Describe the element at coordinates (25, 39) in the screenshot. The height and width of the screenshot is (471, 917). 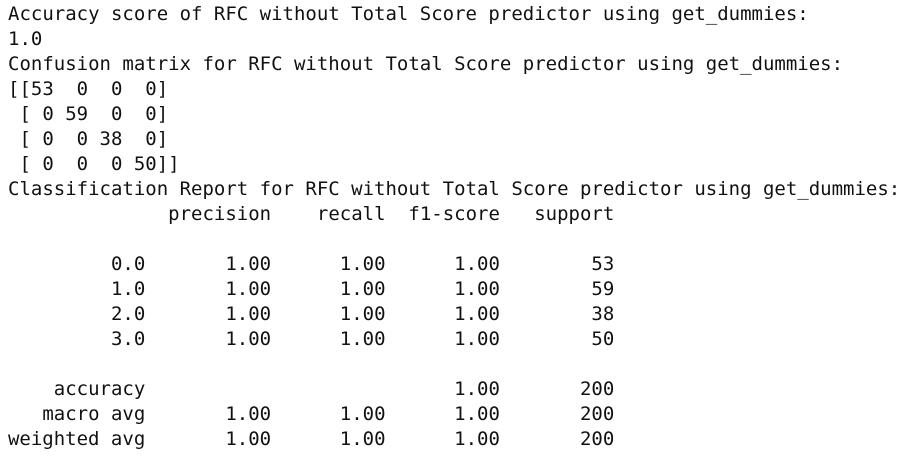
I see `accuracy-value: 1.0` at that location.